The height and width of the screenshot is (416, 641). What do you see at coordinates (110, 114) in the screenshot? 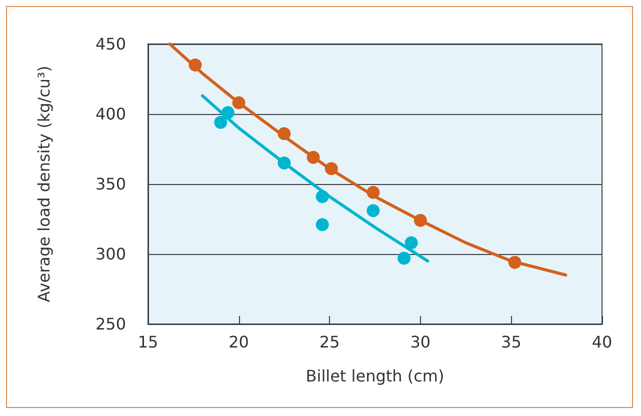
I see `y-tick-label: 400` at bounding box center [110, 114].